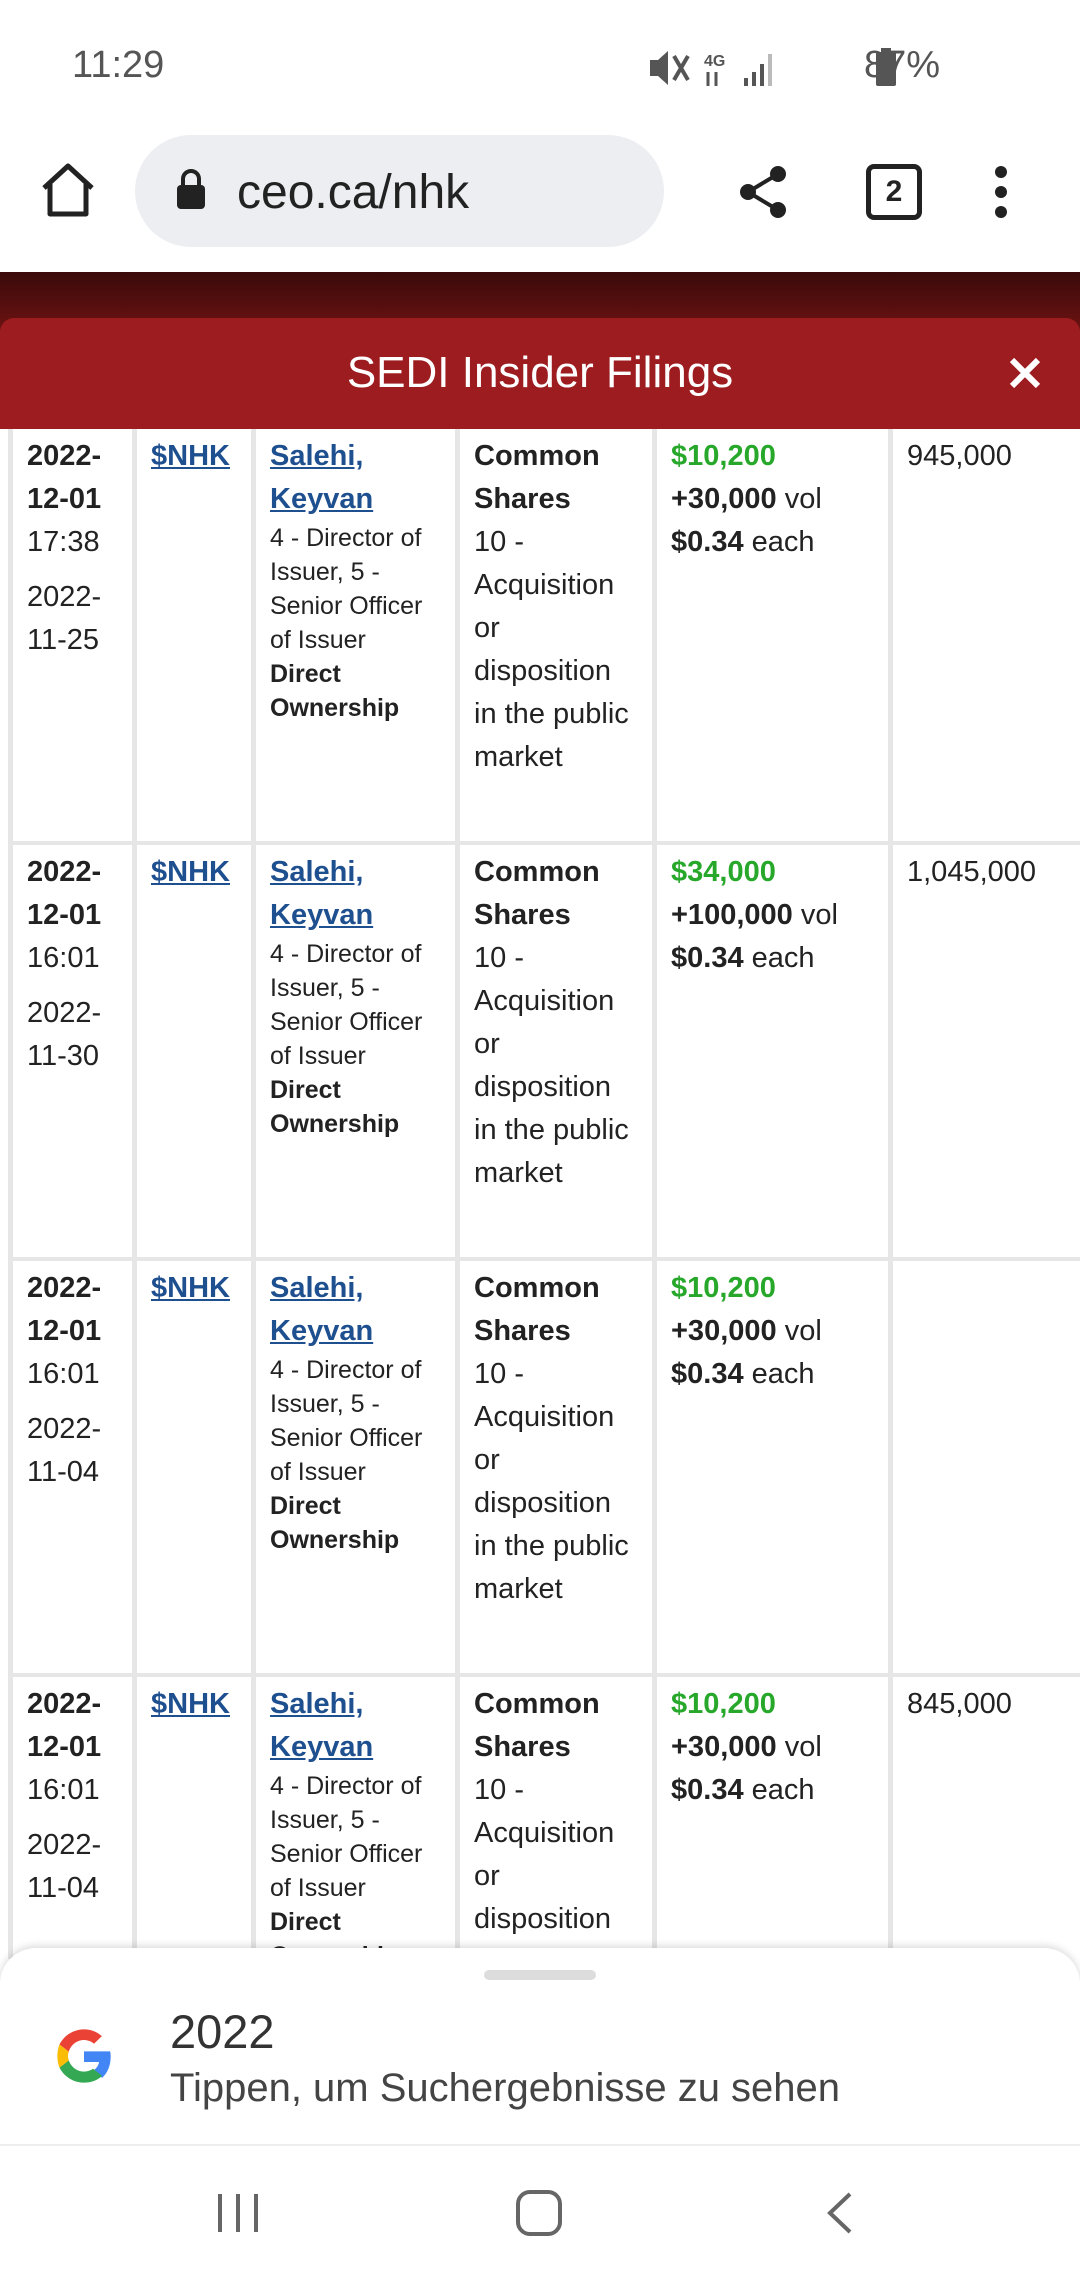 This screenshot has width=1080, height=2282. I want to click on menu-button, so click(1001, 192).